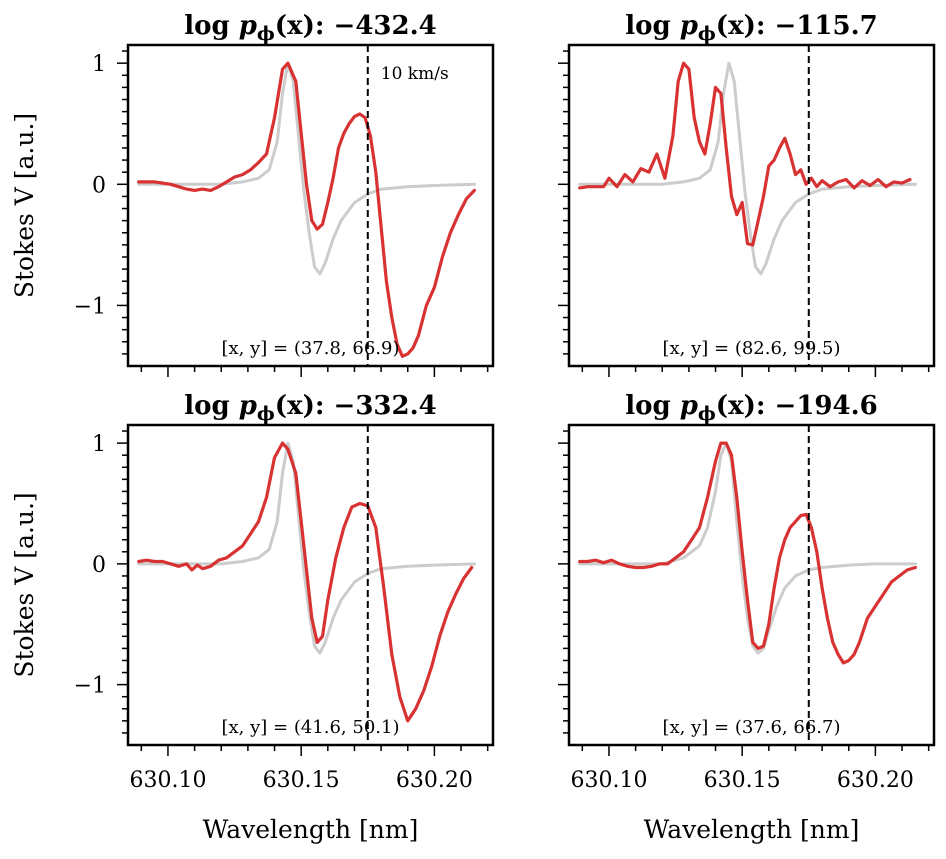  What do you see at coordinates (311, 348) in the screenshot?
I see `coordinate-annotation: [x, y] = (37.8, 66.9)` at bounding box center [311, 348].